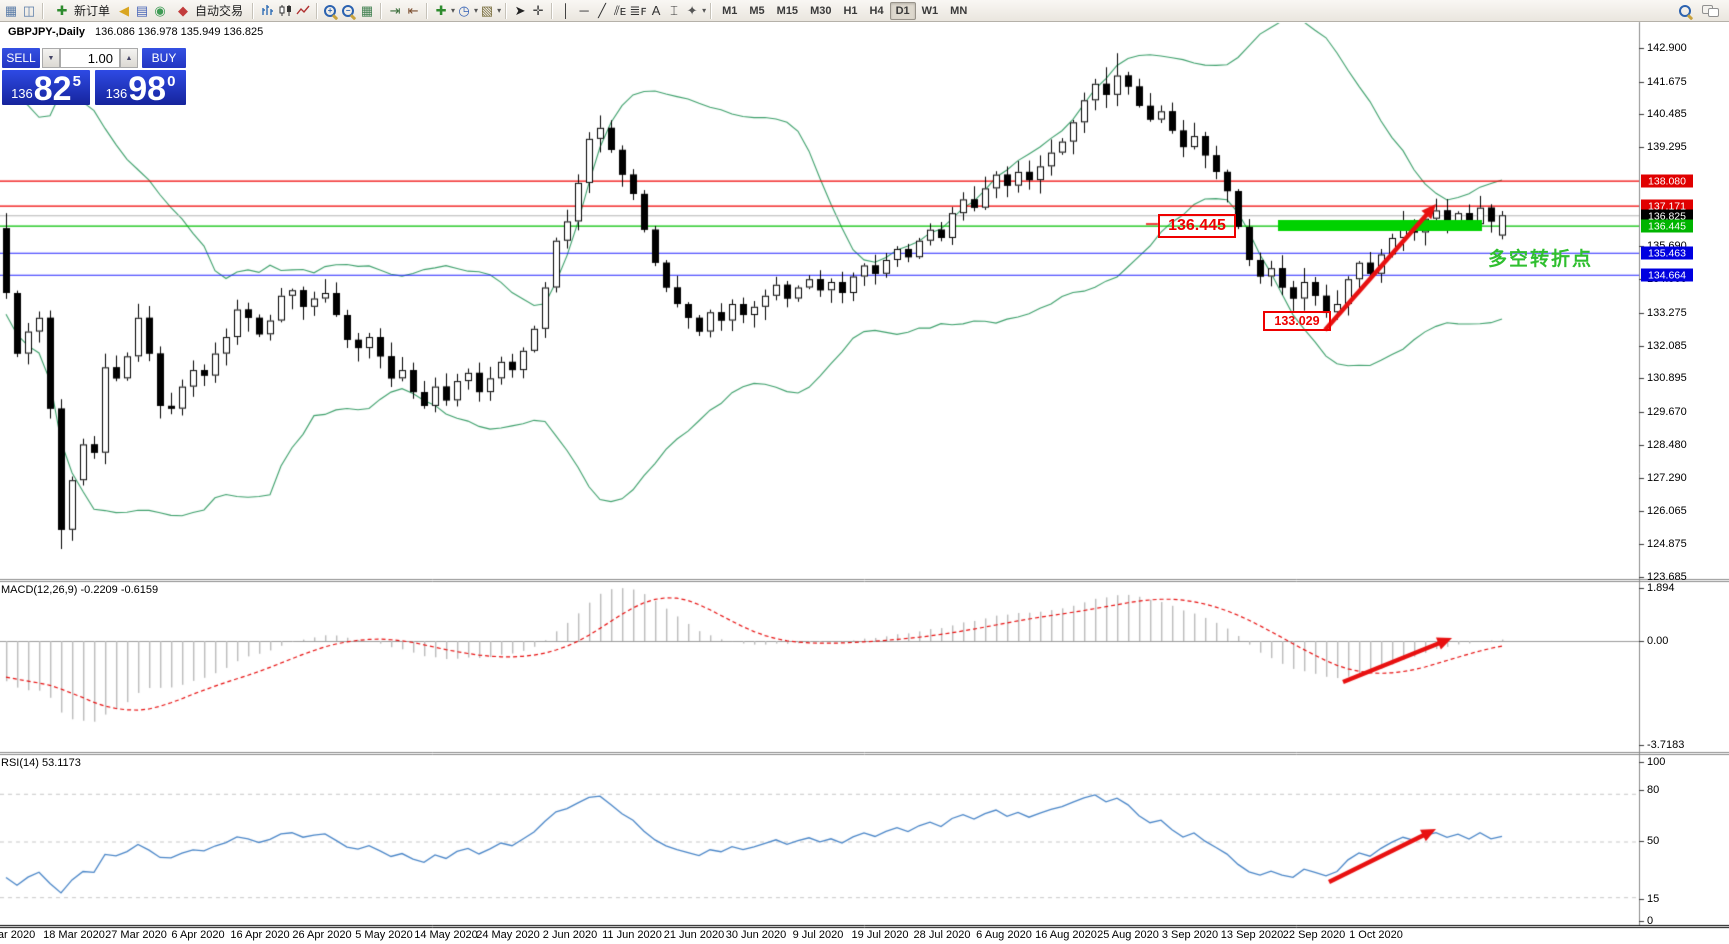  I want to click on text-icon: A, so click(656, 10).